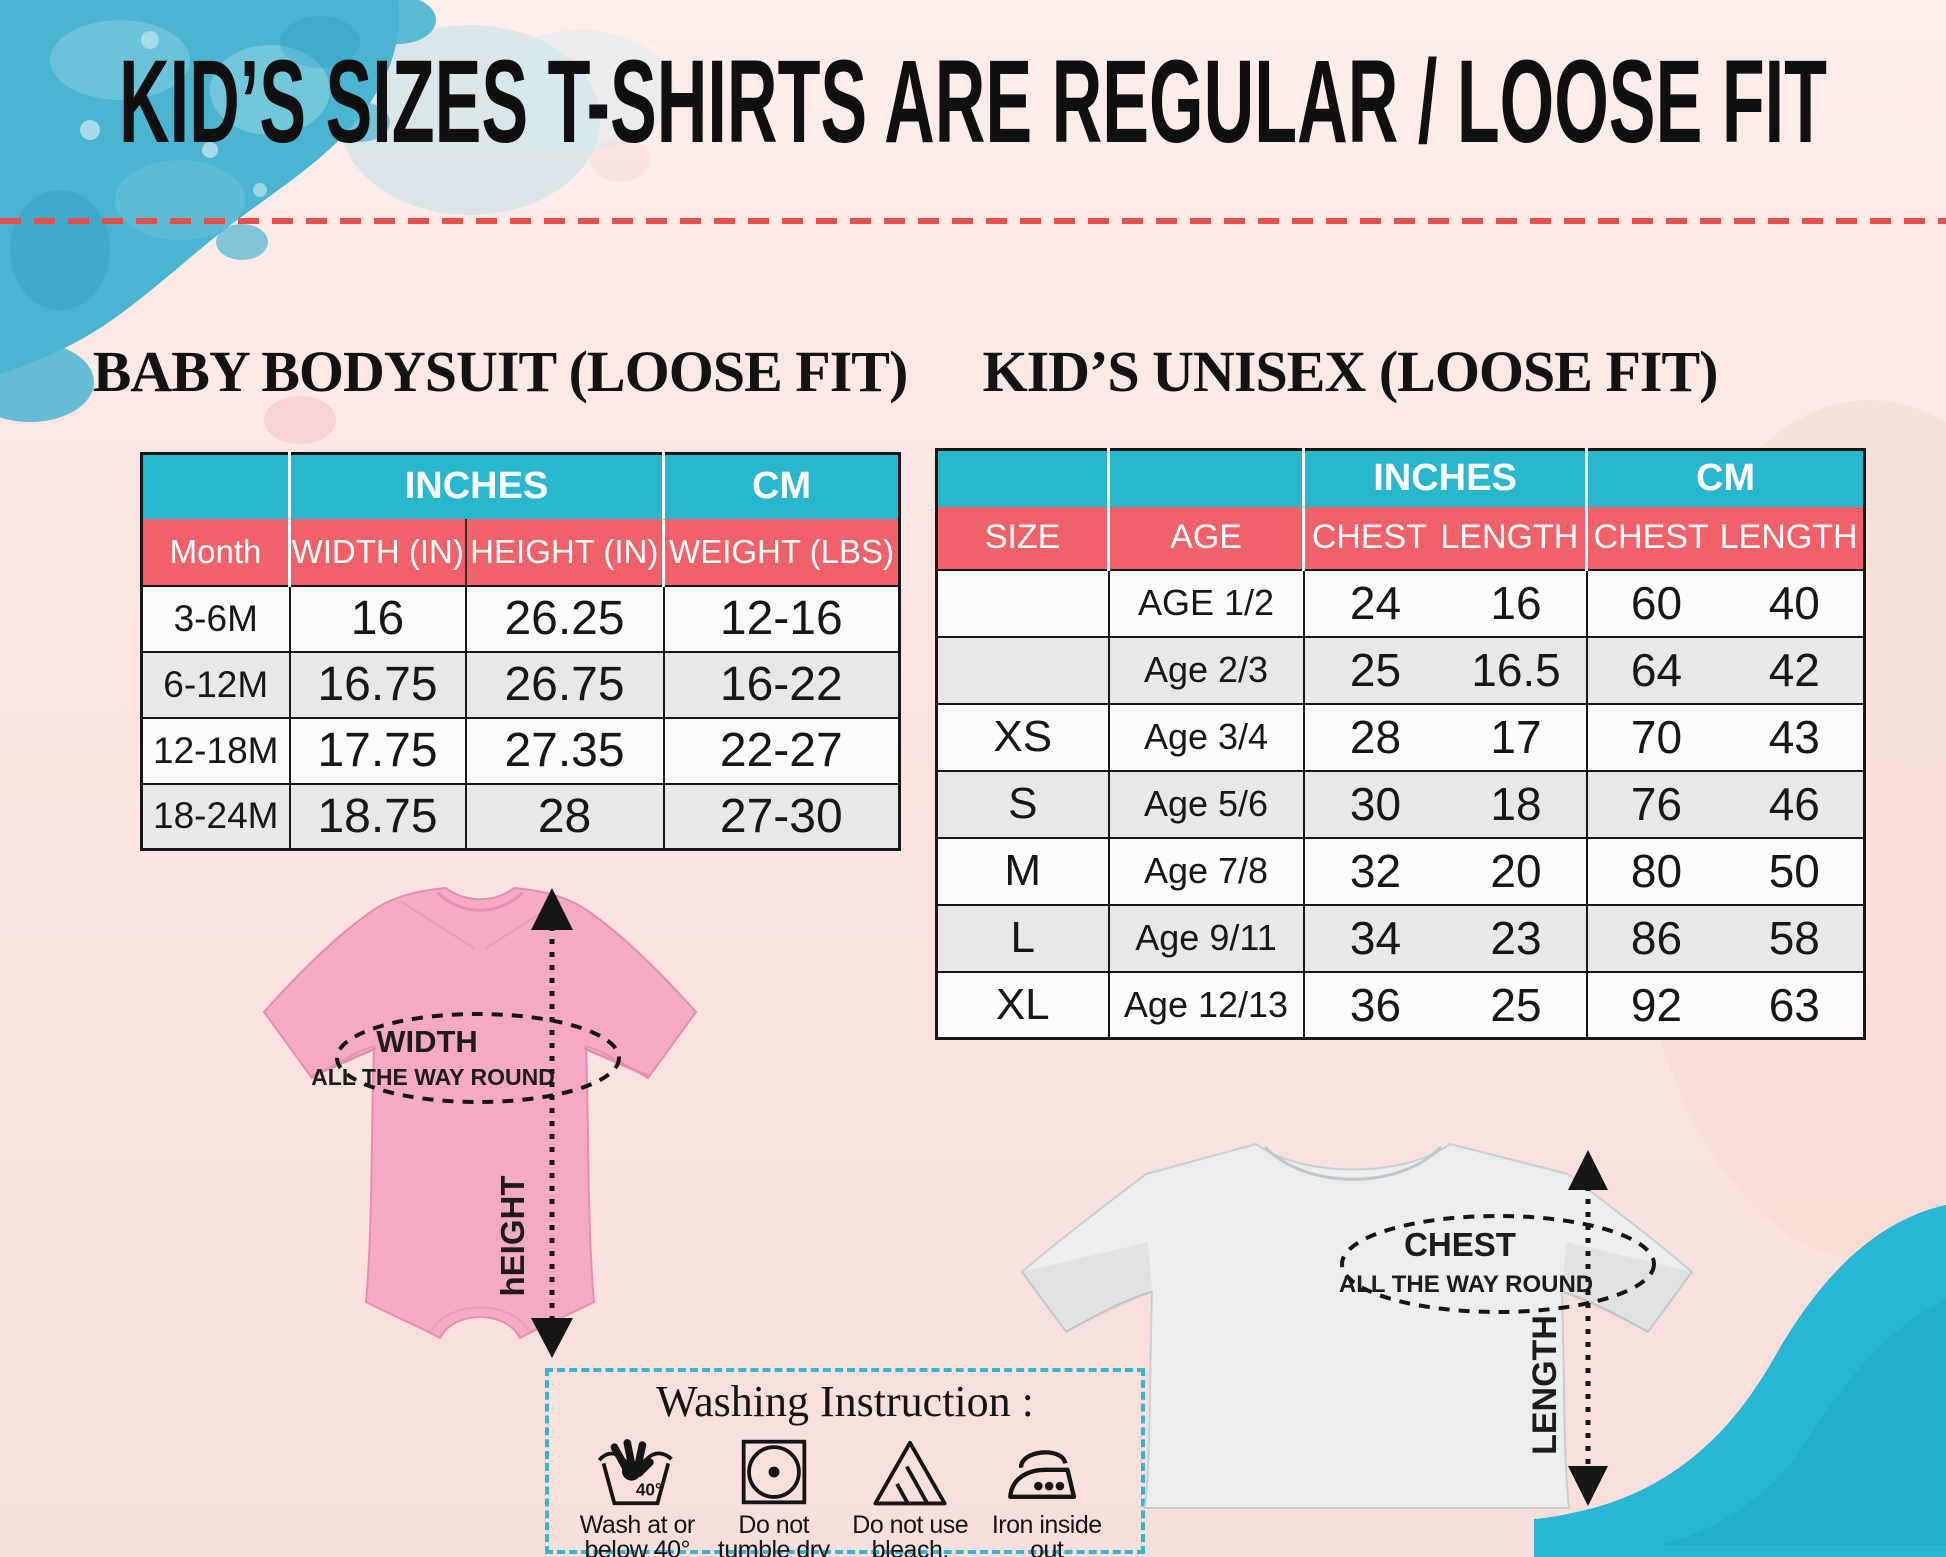 Image resolution: width=1946 pixels, height=1557 pixels. What do you see at coordinates (1655, 938) in the screenshot?
I see `chest-cm-cell: 86` at bounding box center [1655, 938].